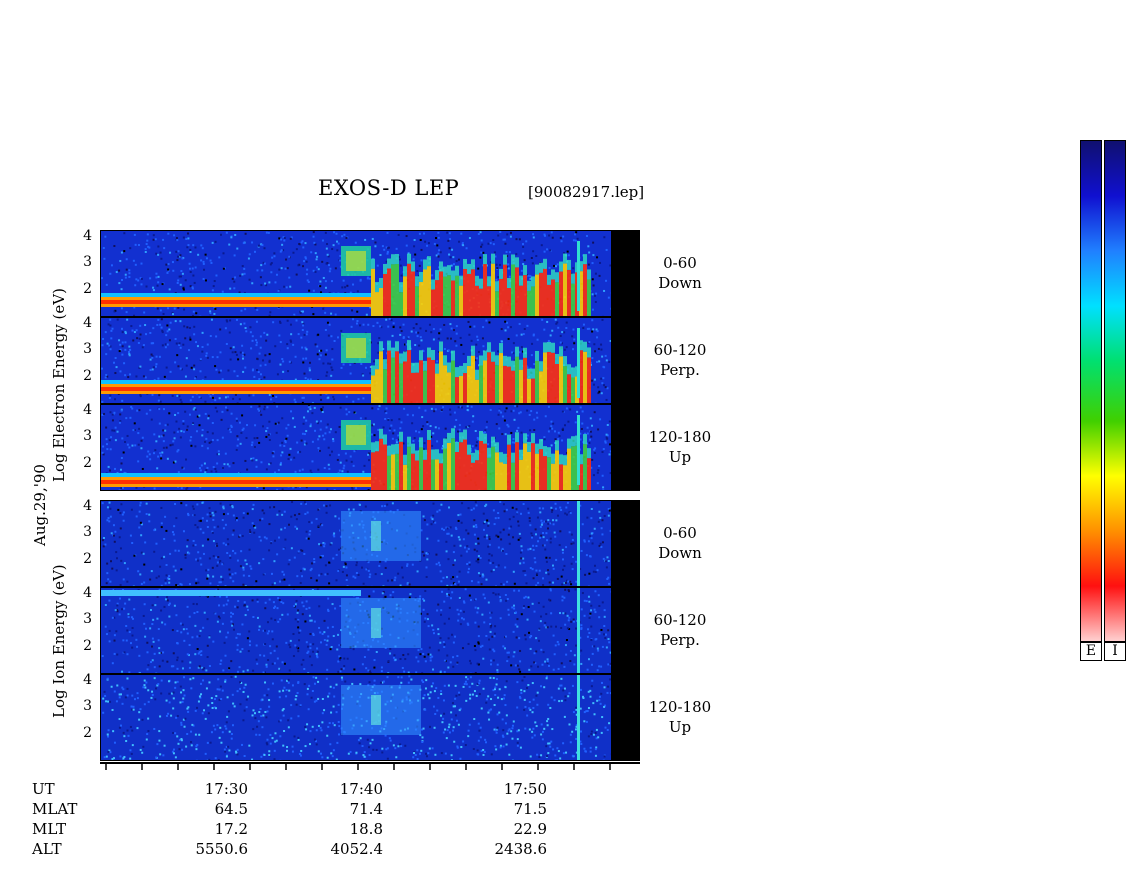  I want to click on ion-spike, so click(578, 630).